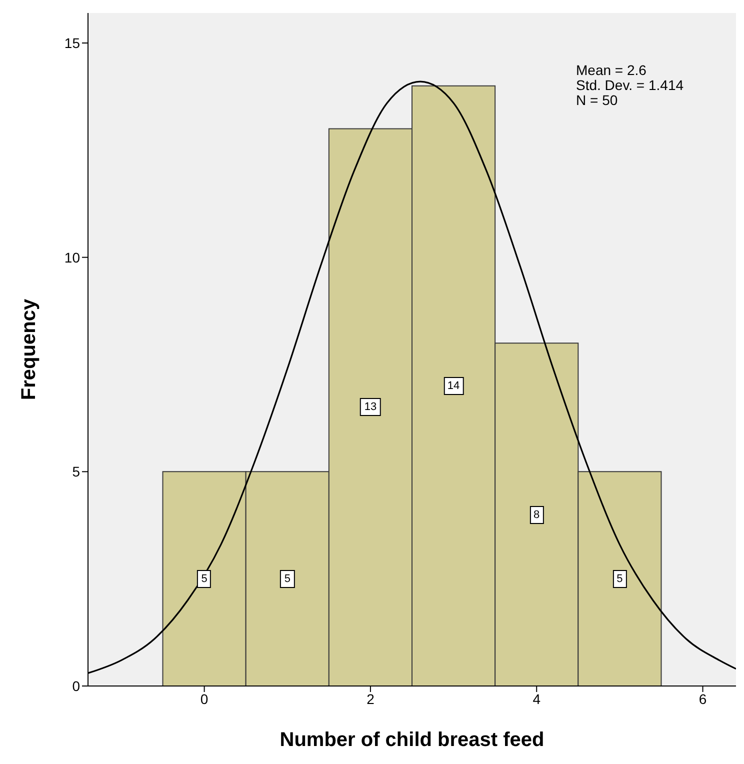  I want to click on x-tick-label: 0, so click(204, 698).